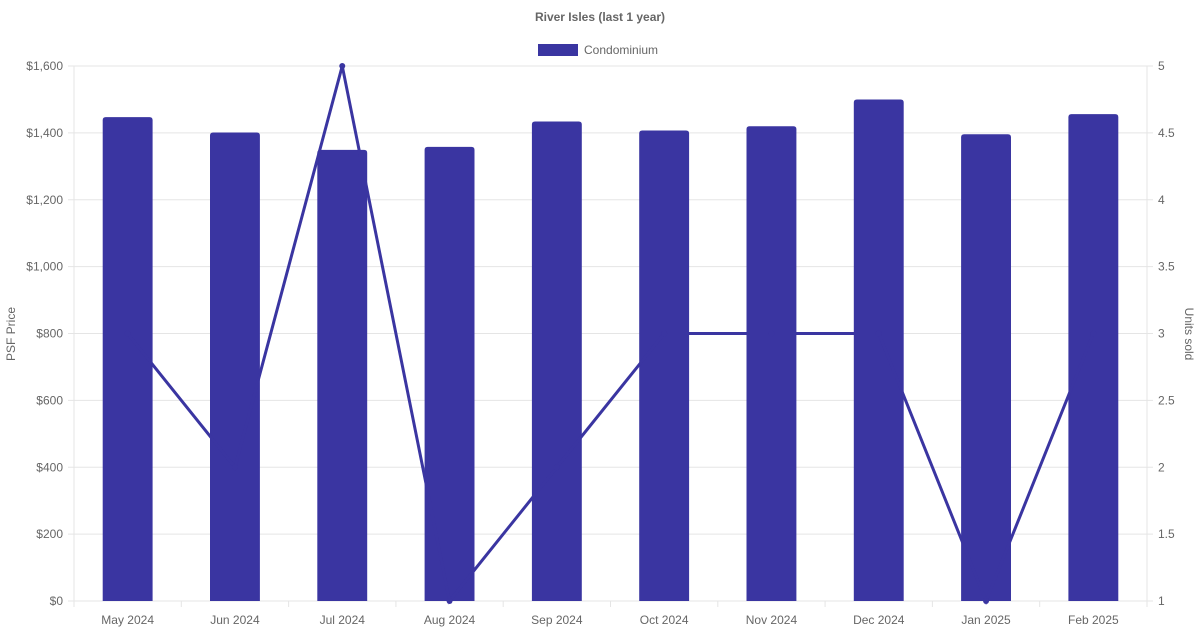 Image resolution: width=1200 pixels, height=630 pixels. Describe the element at coordinates (557, 620) in the screenshot. I see `x-tick-label: Sep 2024` at that location.